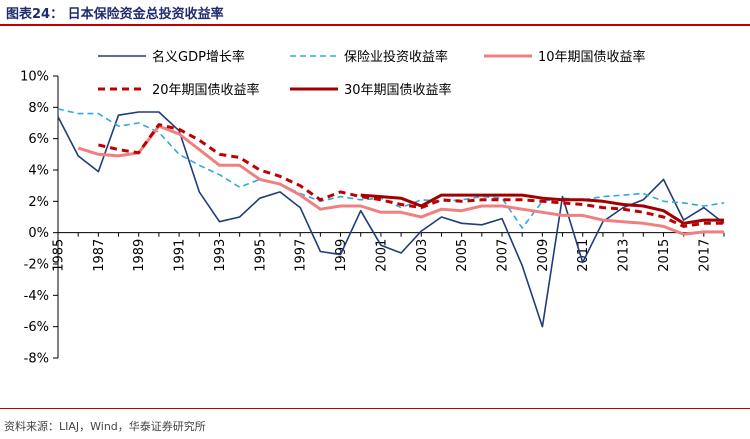 This screenshot has width=750, height=439. I want to click on x-tick-label: 2017, so click(704, 255).